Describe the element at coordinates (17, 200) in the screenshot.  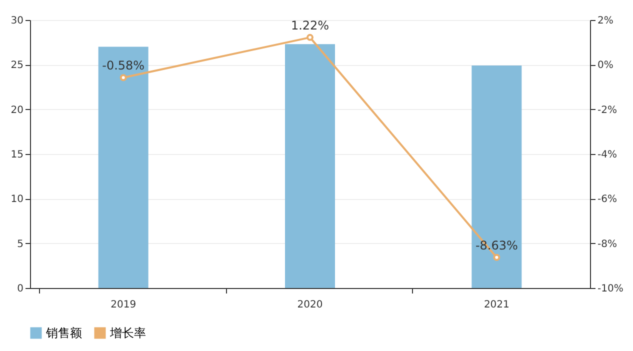
I see `y-tick-label: 10` at that location.